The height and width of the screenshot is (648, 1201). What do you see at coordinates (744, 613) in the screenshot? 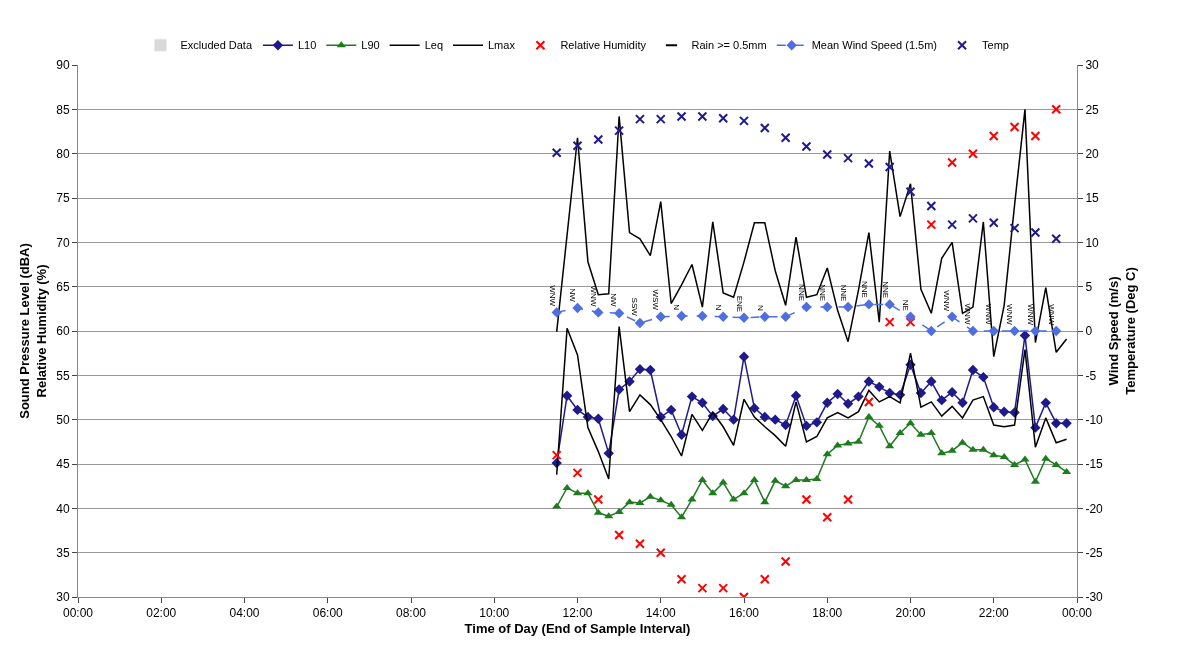
I see `x-tick-label: 16:00` at bounding box center [744, 613].